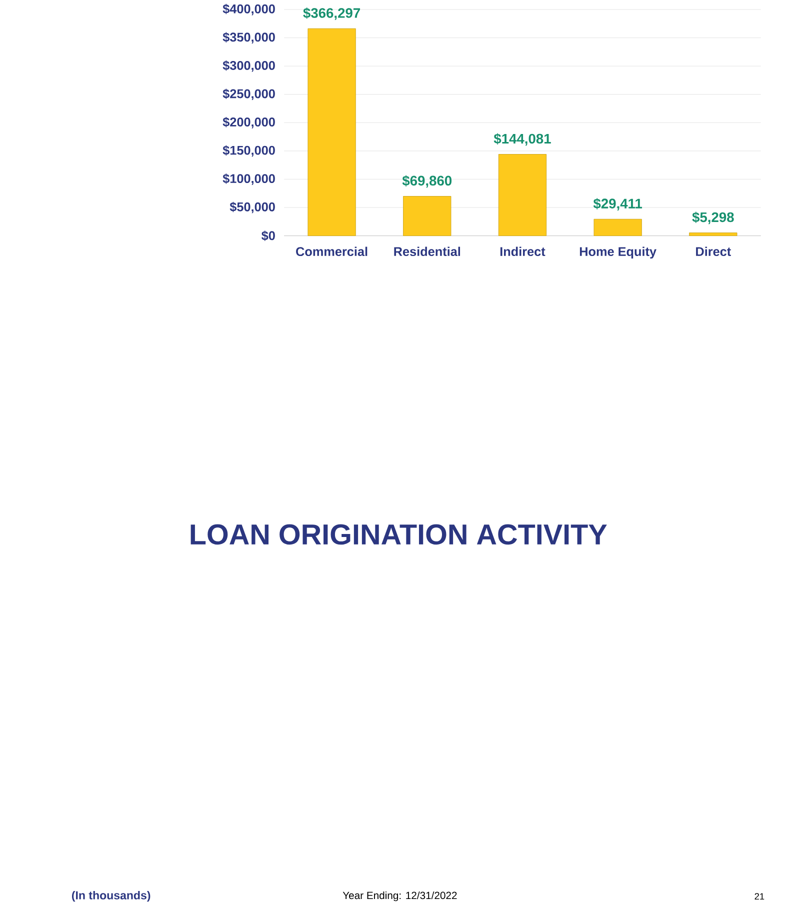 The width and height of the screenshot is (787, 911). What do you see at coordinates (111, 896) in the screenshot?
I see `text: (In thousands)` at bounding box center [111, 896].